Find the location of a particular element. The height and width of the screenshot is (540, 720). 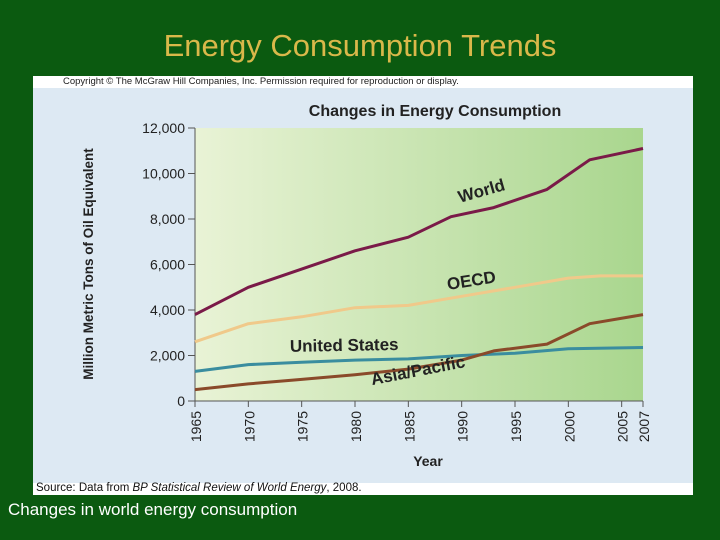

y-tick-label: 0 is located at coordinates (181, 401).